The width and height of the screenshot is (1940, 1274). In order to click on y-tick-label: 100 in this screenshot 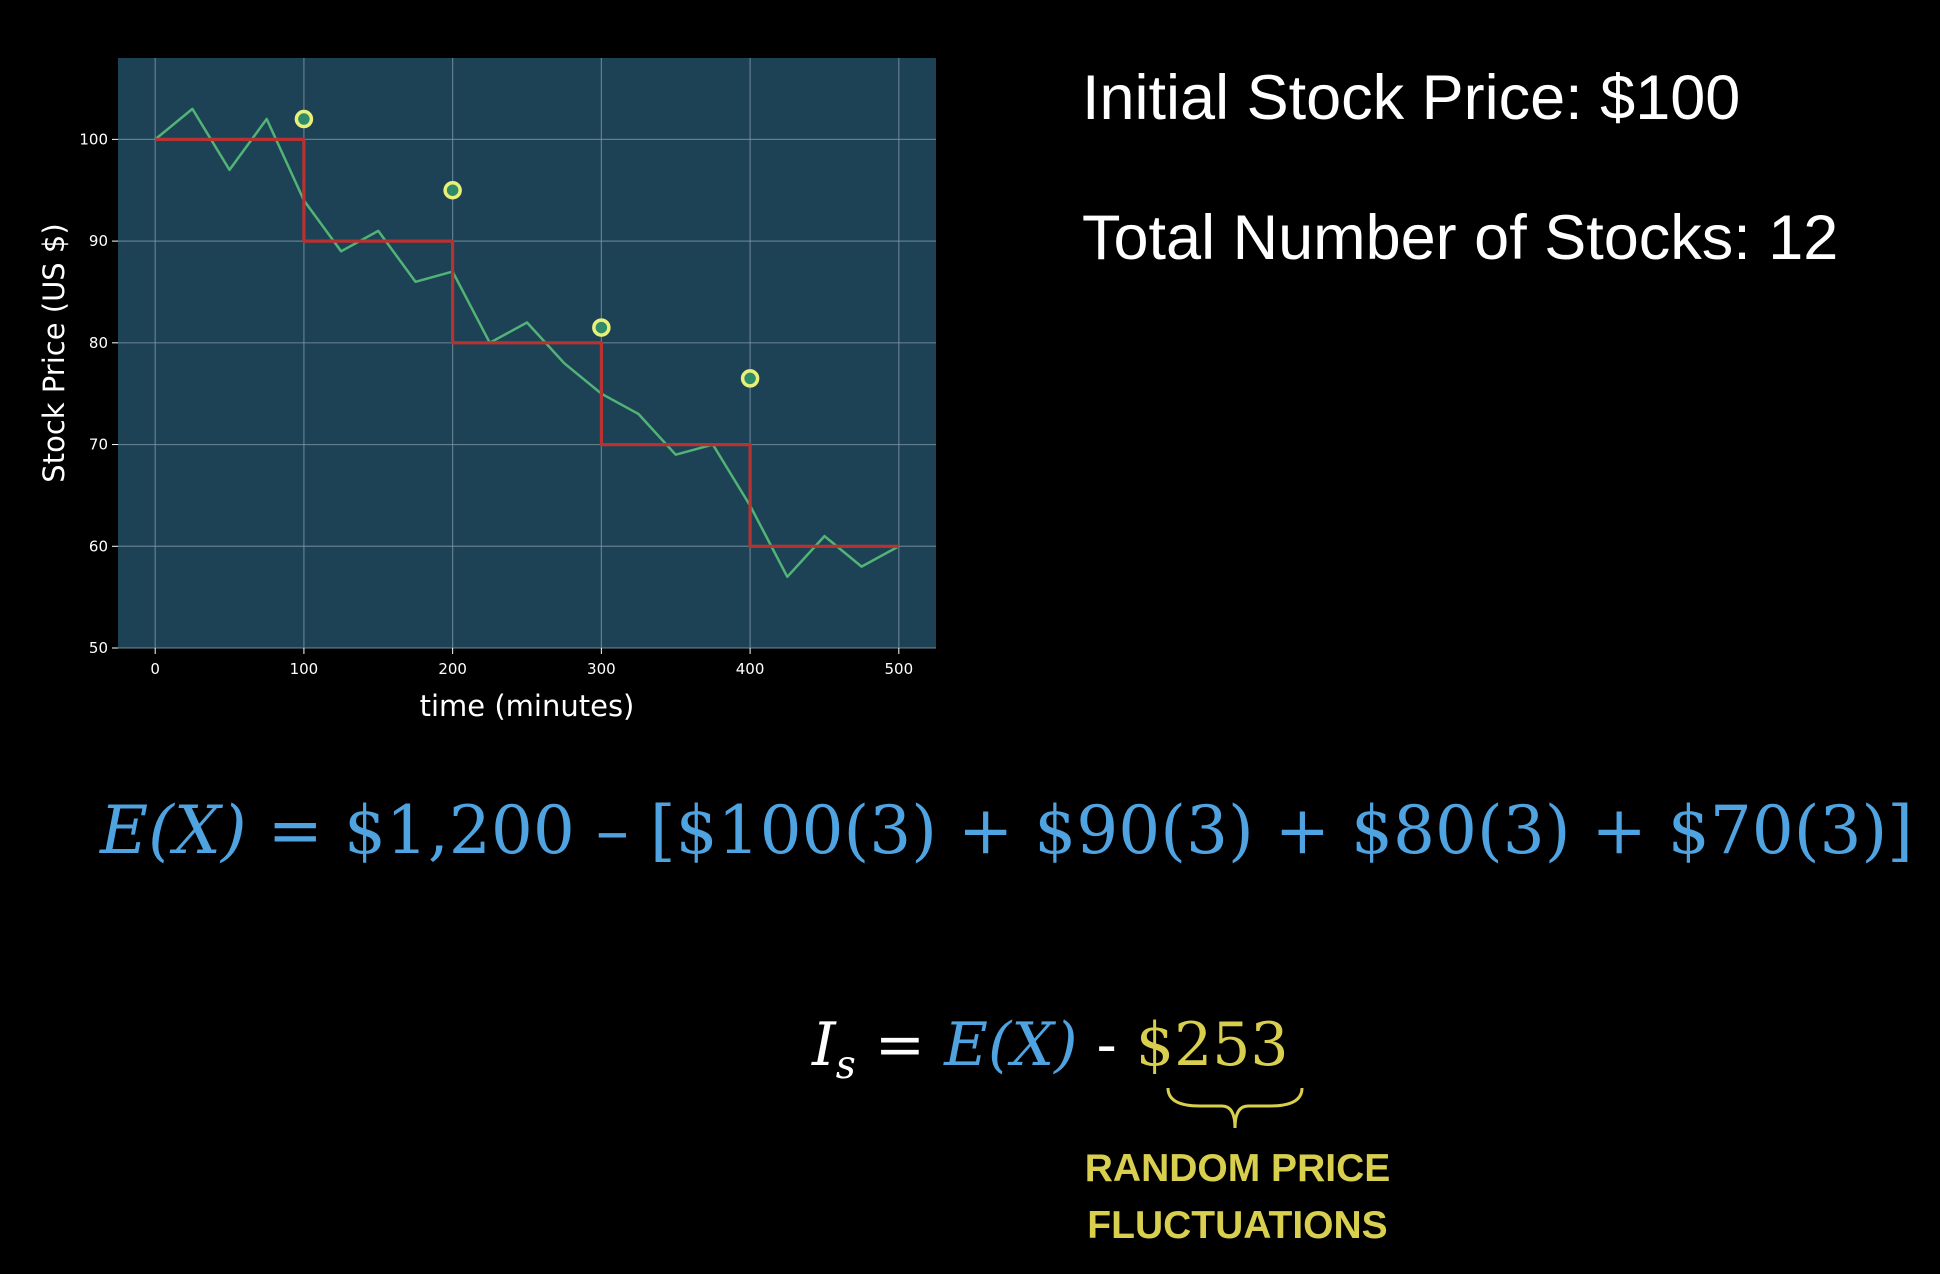, I will do `click(93, 139)`.